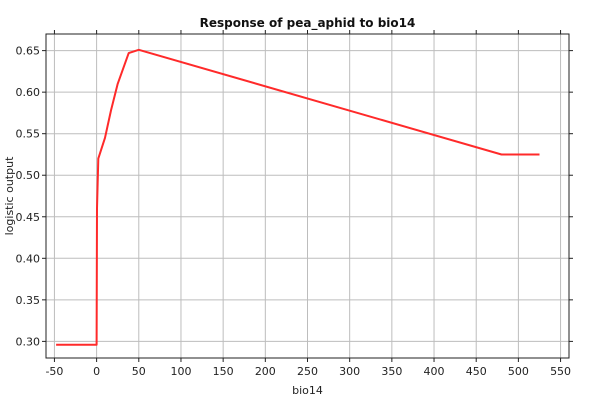  What do you see at coordinates (180, 371) in the screenshot?
I see `x-tick-label: 100` at bounding box center [180, 371].